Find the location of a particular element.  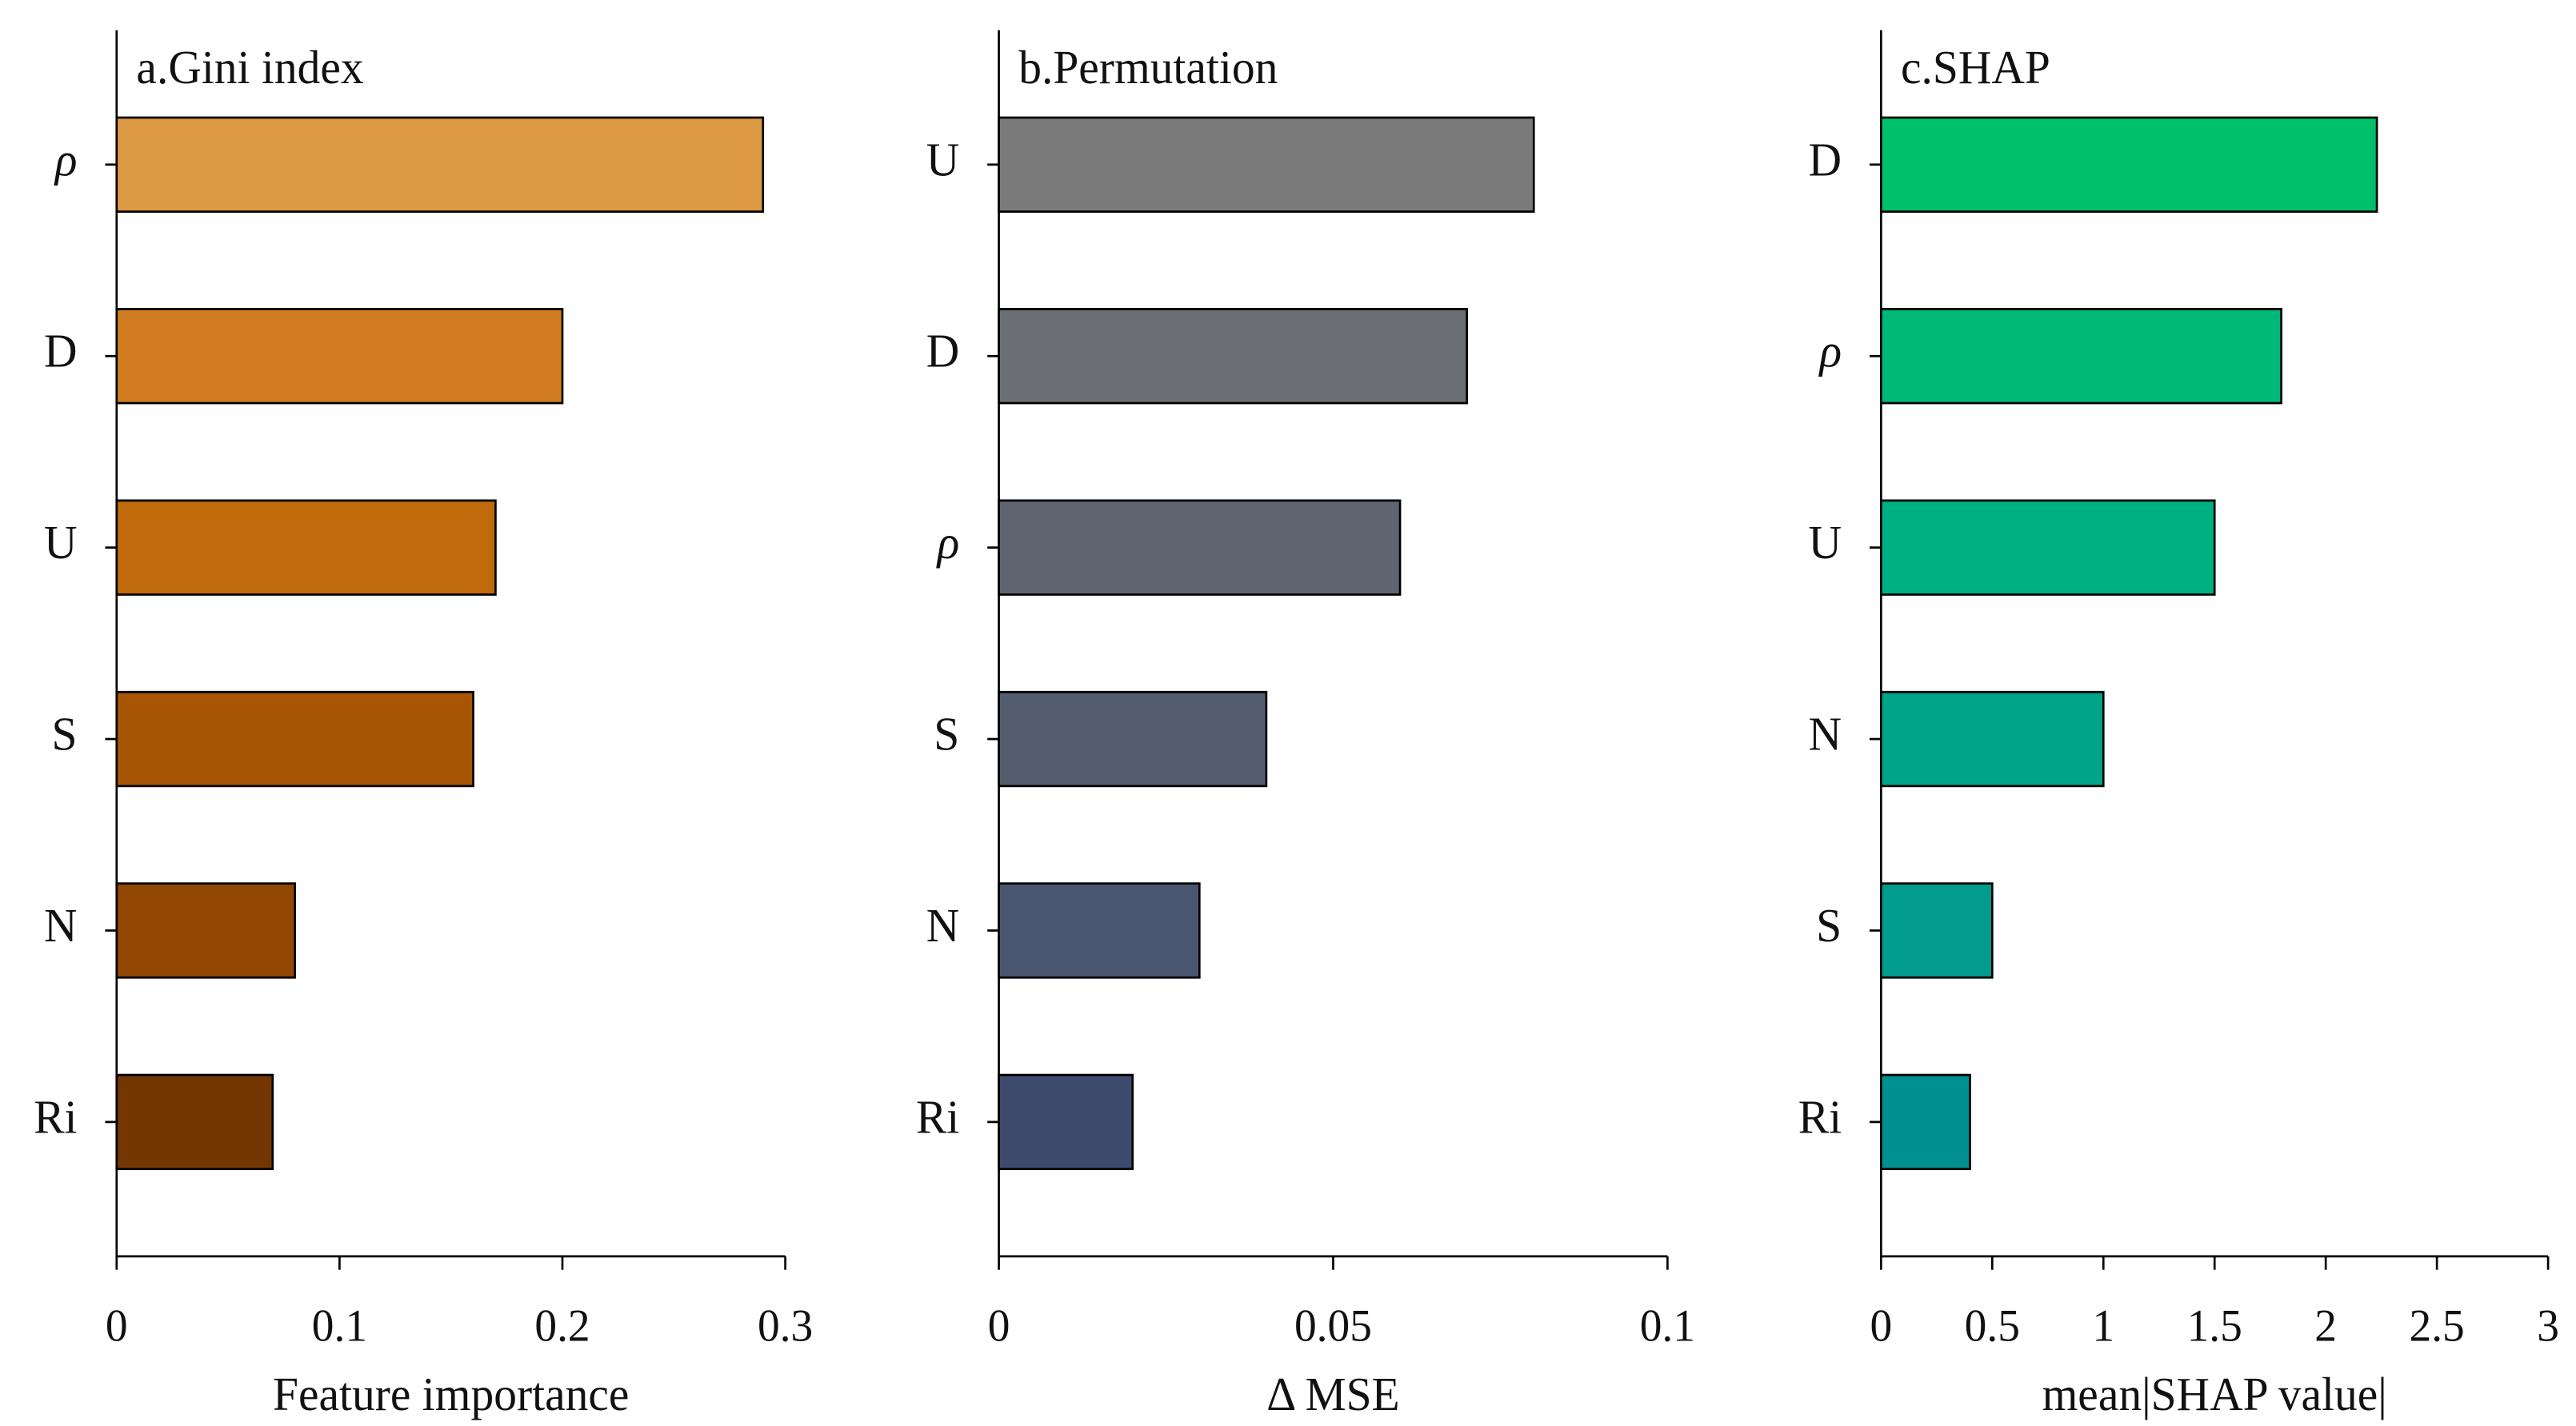

x-tick-label: 0.05 is located at coordinates (1333, 1326).